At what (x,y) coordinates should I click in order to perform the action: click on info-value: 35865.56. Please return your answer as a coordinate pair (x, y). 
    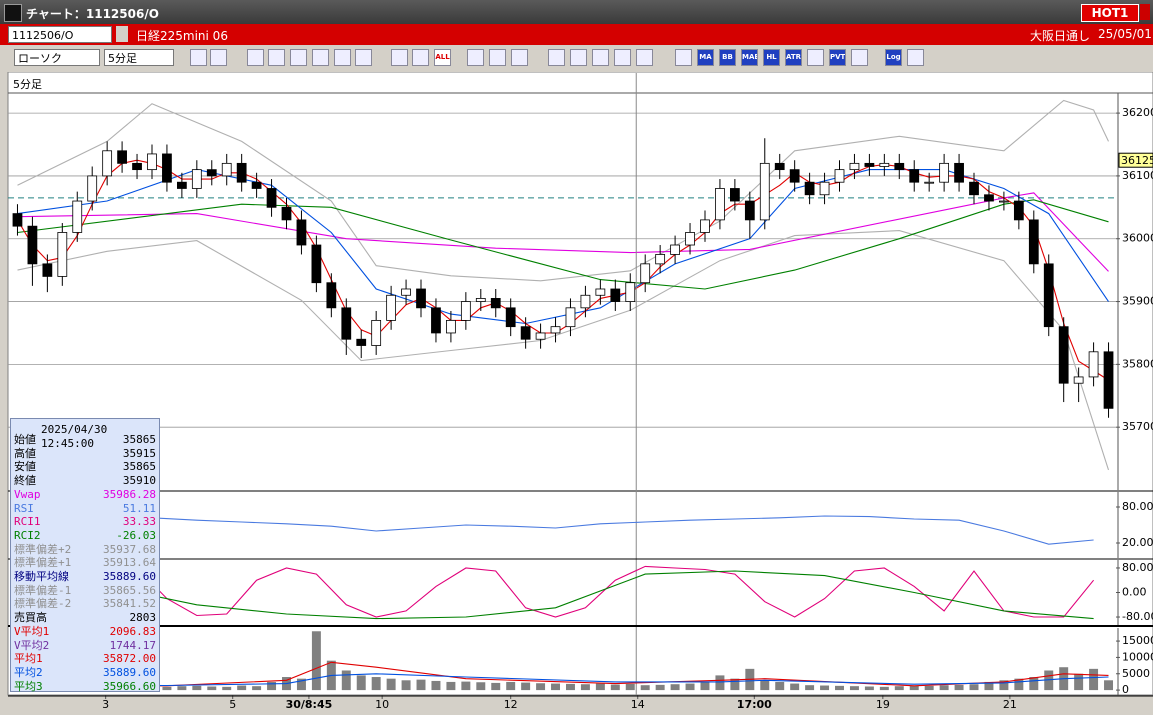
    Looking at the image, I should click on (129, 590).